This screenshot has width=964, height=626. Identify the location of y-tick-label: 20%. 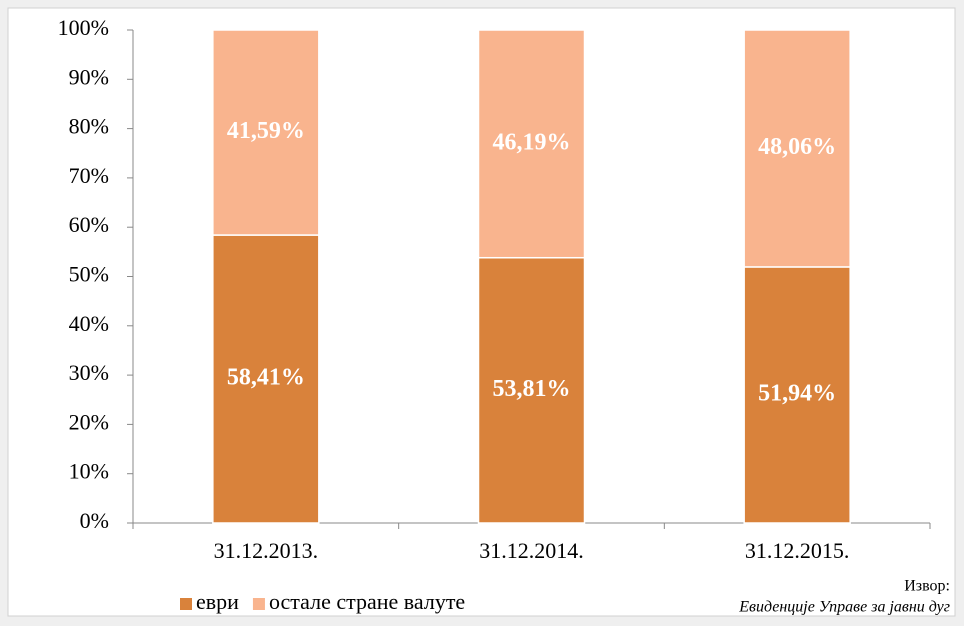
(89, 421).